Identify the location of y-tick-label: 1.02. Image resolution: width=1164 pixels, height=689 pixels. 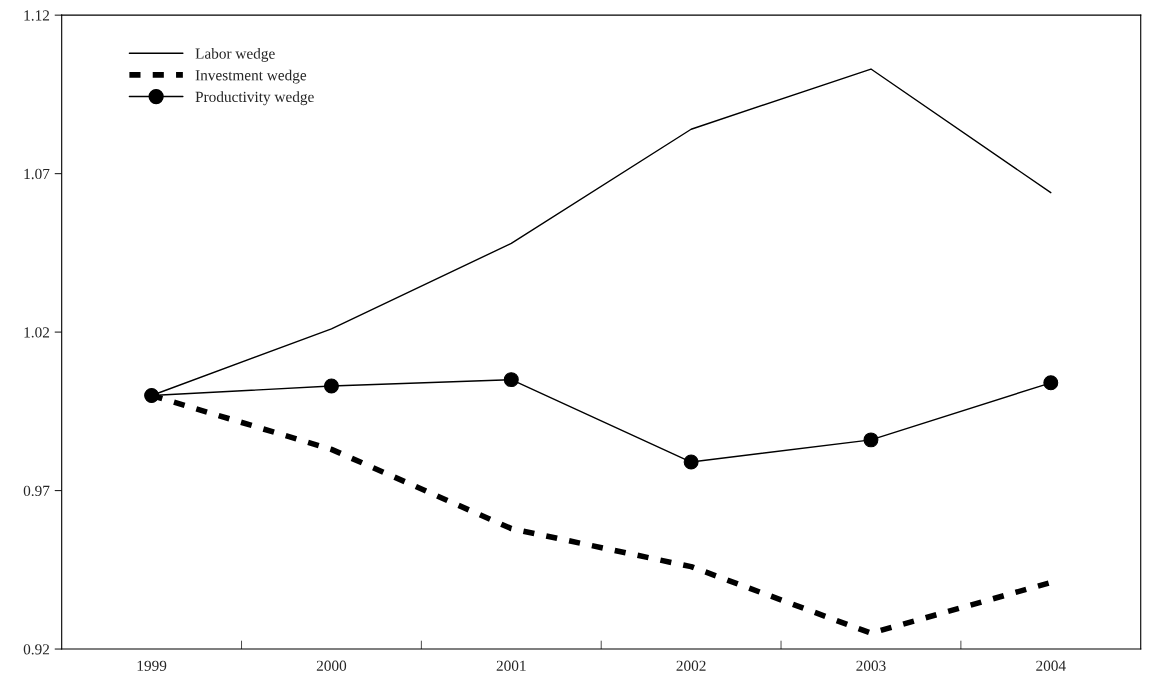
(37, 332).